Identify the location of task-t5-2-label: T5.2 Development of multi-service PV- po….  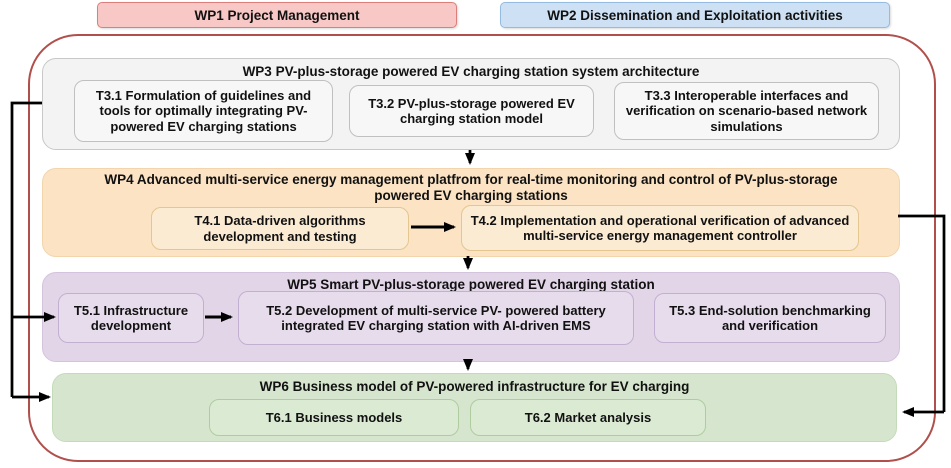
(436, 317).